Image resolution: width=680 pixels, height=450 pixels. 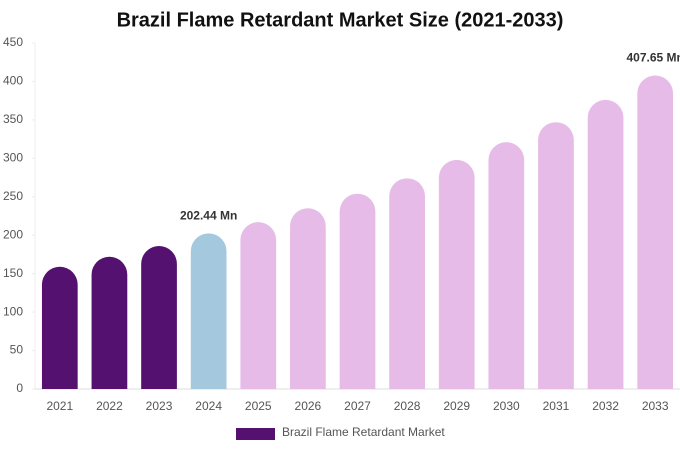 What do you see at coordinates (258, 406) in the screenshot?
I see `x-tick-label: 2025` at bounding box center [258, 406].